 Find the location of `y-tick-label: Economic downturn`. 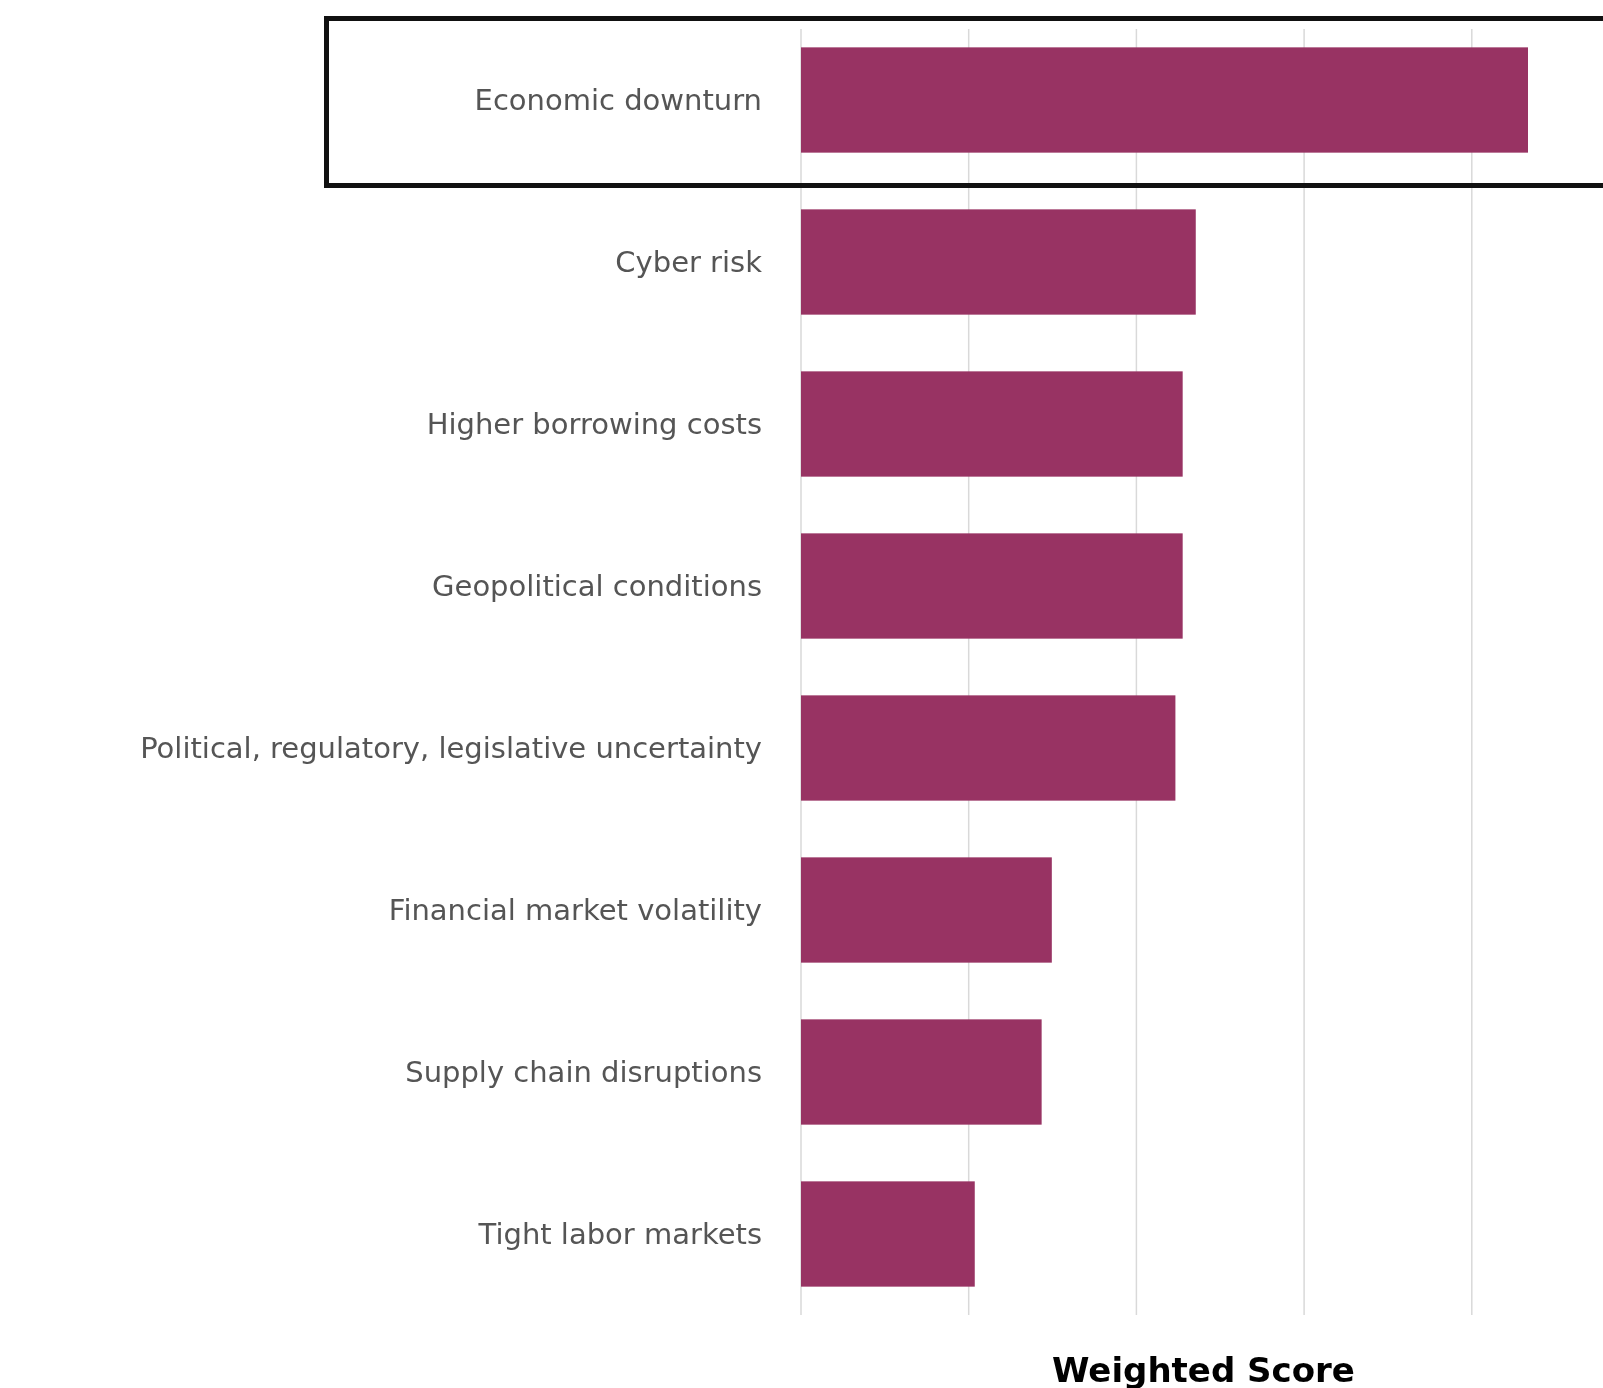

y-tick-label: Economic downturn is located at coordinates (618, 100).